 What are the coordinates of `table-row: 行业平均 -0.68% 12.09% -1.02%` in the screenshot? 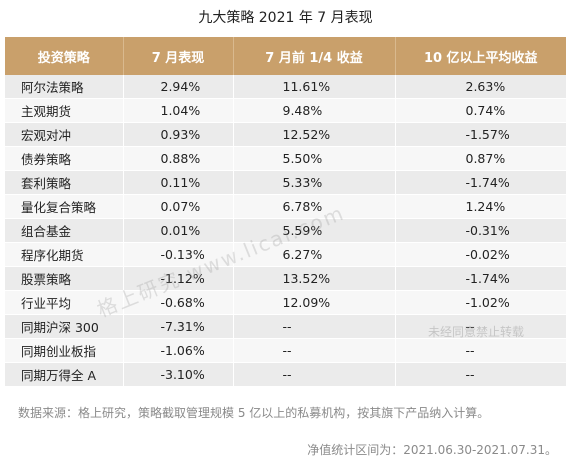 It's located at (286, 302).